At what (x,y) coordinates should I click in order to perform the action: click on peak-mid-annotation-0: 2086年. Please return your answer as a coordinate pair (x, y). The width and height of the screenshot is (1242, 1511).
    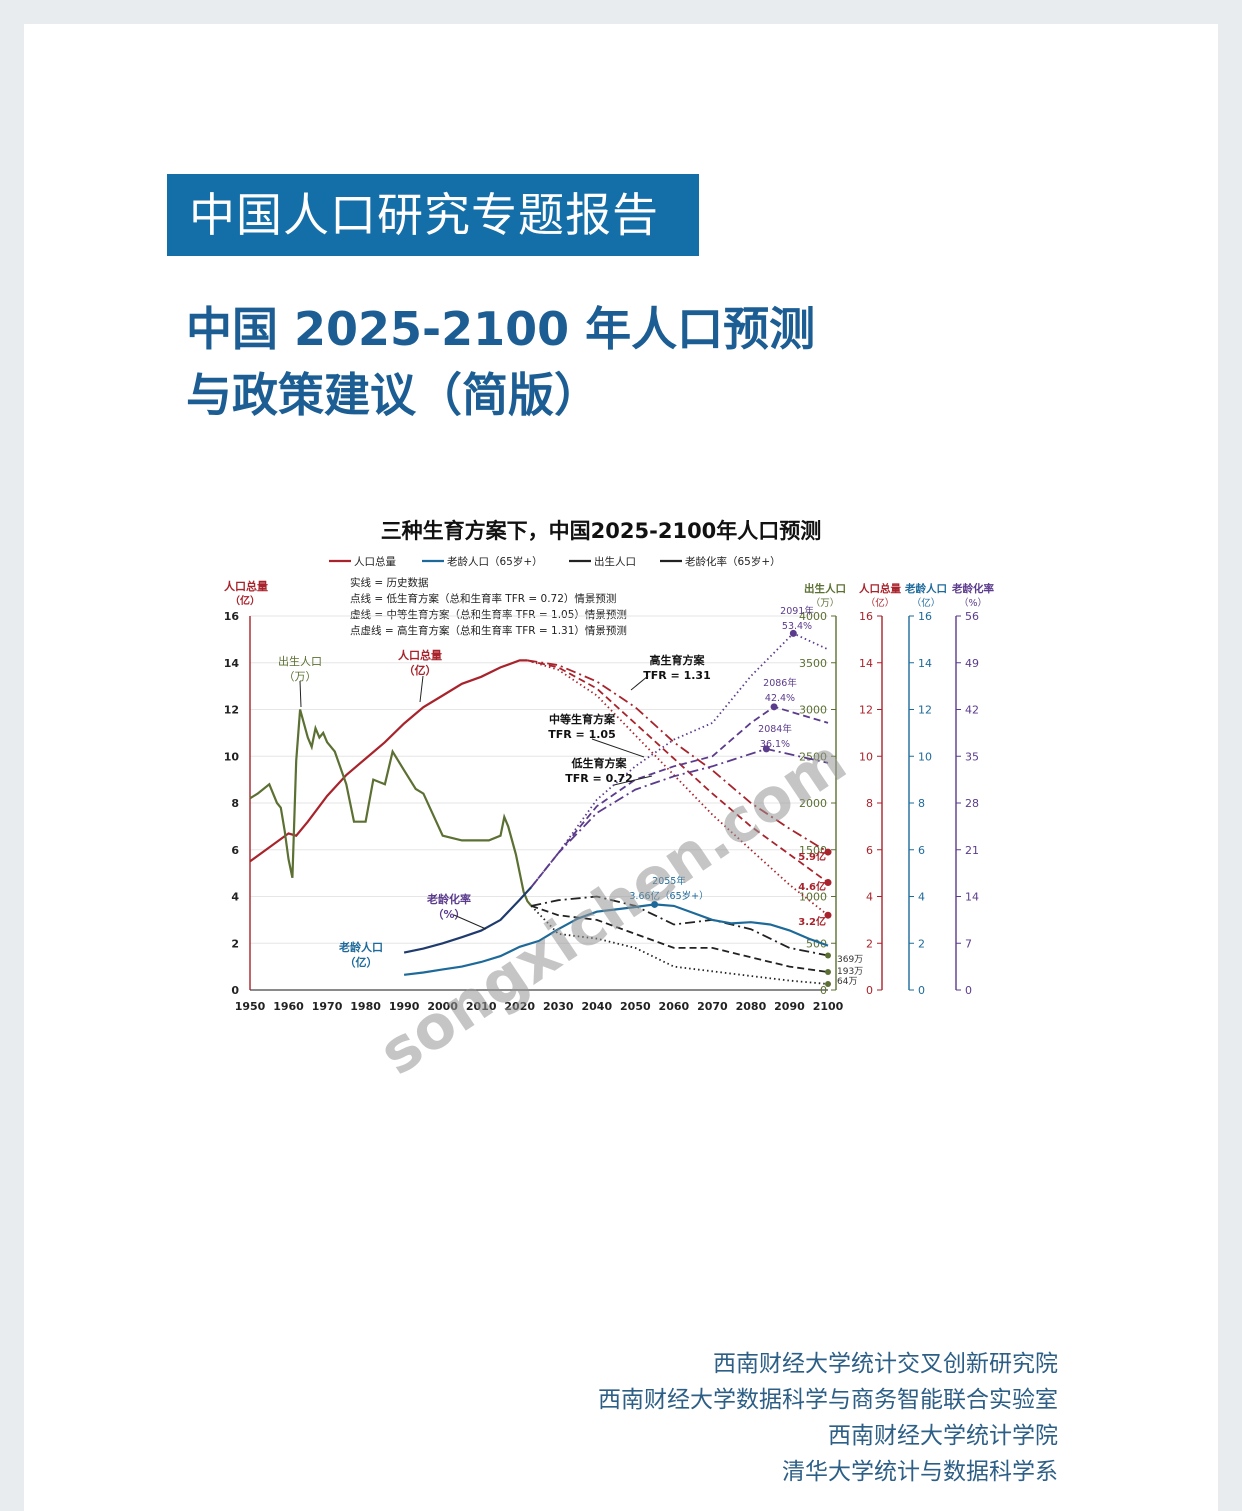
    Looking at the image, I should click on (780, 683).